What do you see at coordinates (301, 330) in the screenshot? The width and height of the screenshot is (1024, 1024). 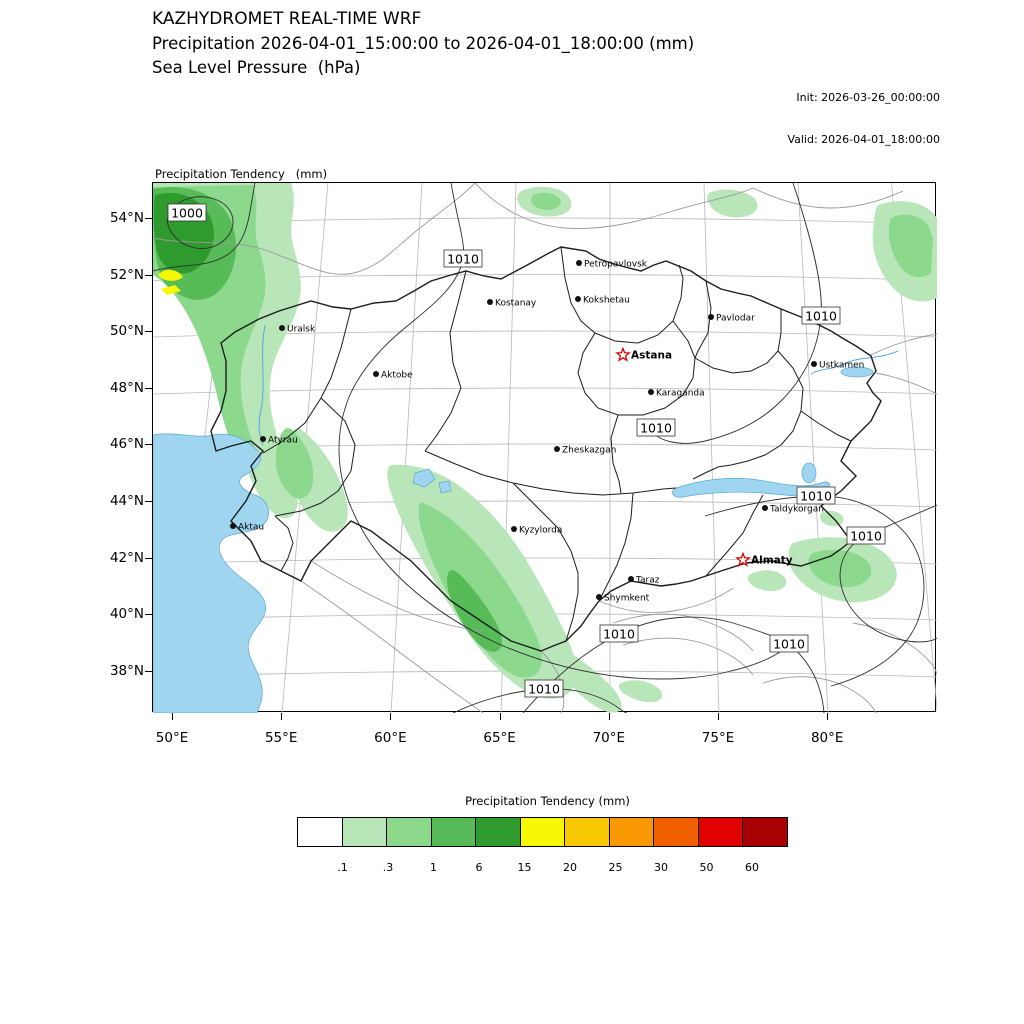 I see `city-label: Uralsk` at bounding box center [301, 330].